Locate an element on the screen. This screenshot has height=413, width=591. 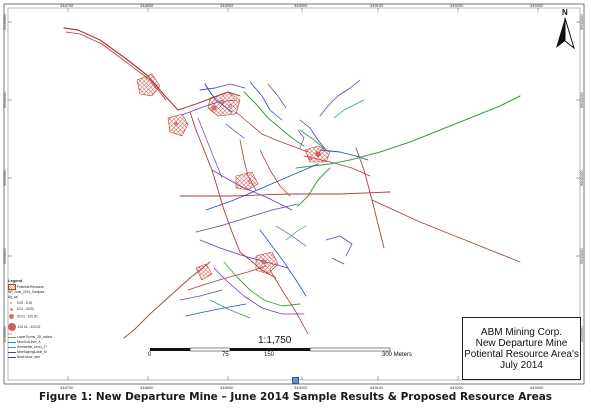
north-arrow-label: N is located at coordinates (565, 12).